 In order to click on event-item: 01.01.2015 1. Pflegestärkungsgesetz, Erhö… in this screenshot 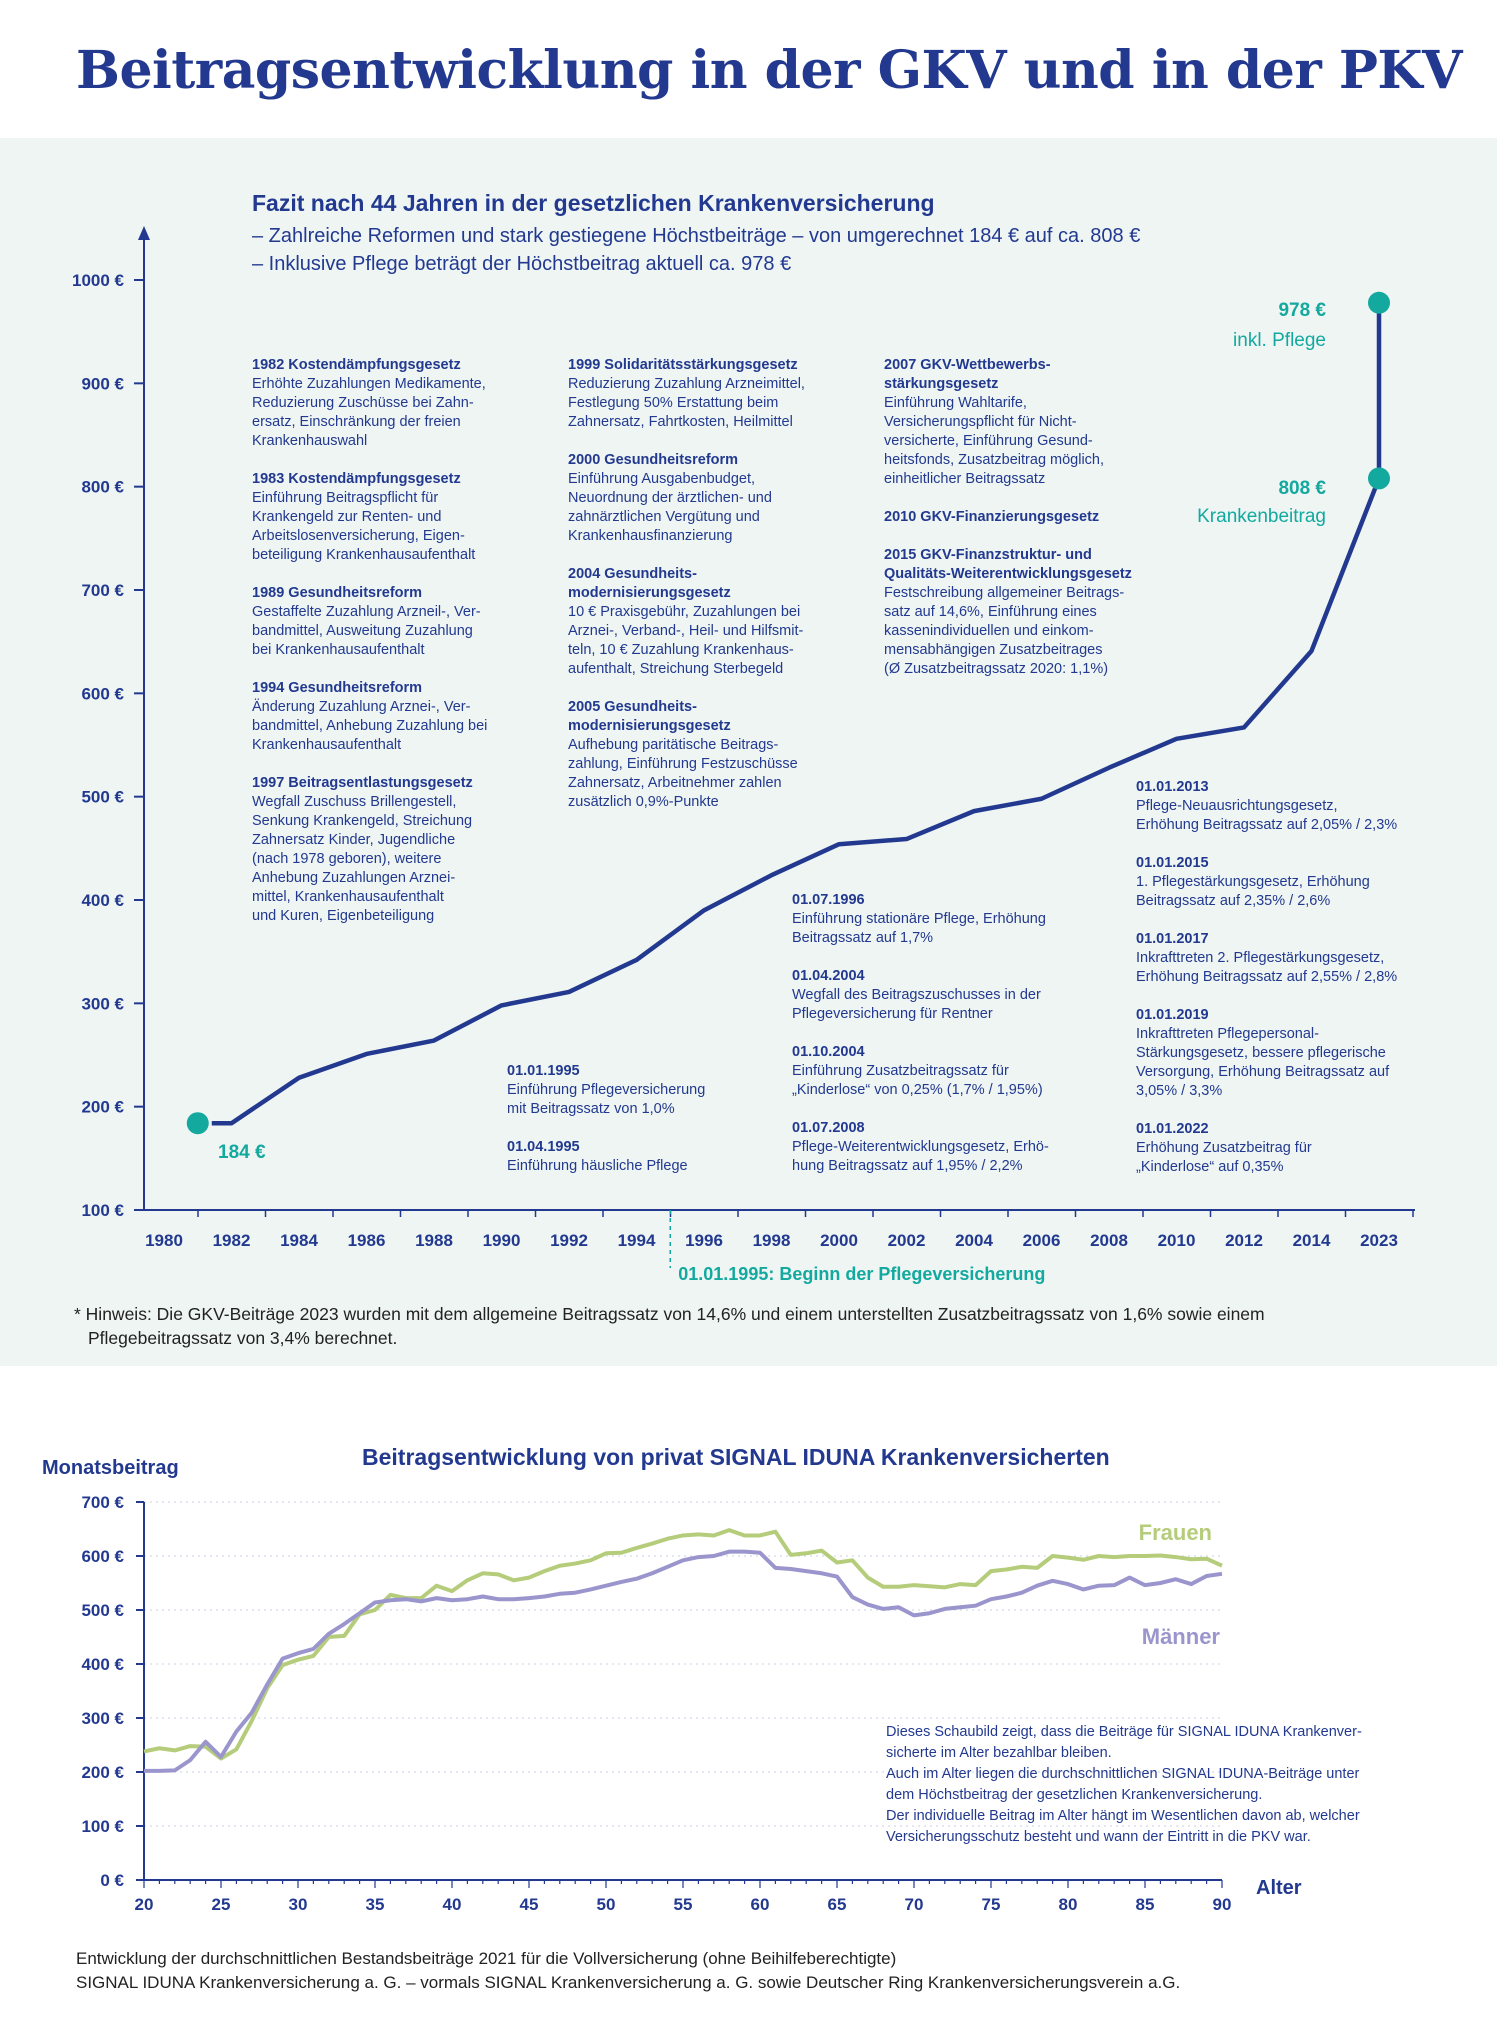, I will do `click(1301, 882)`.